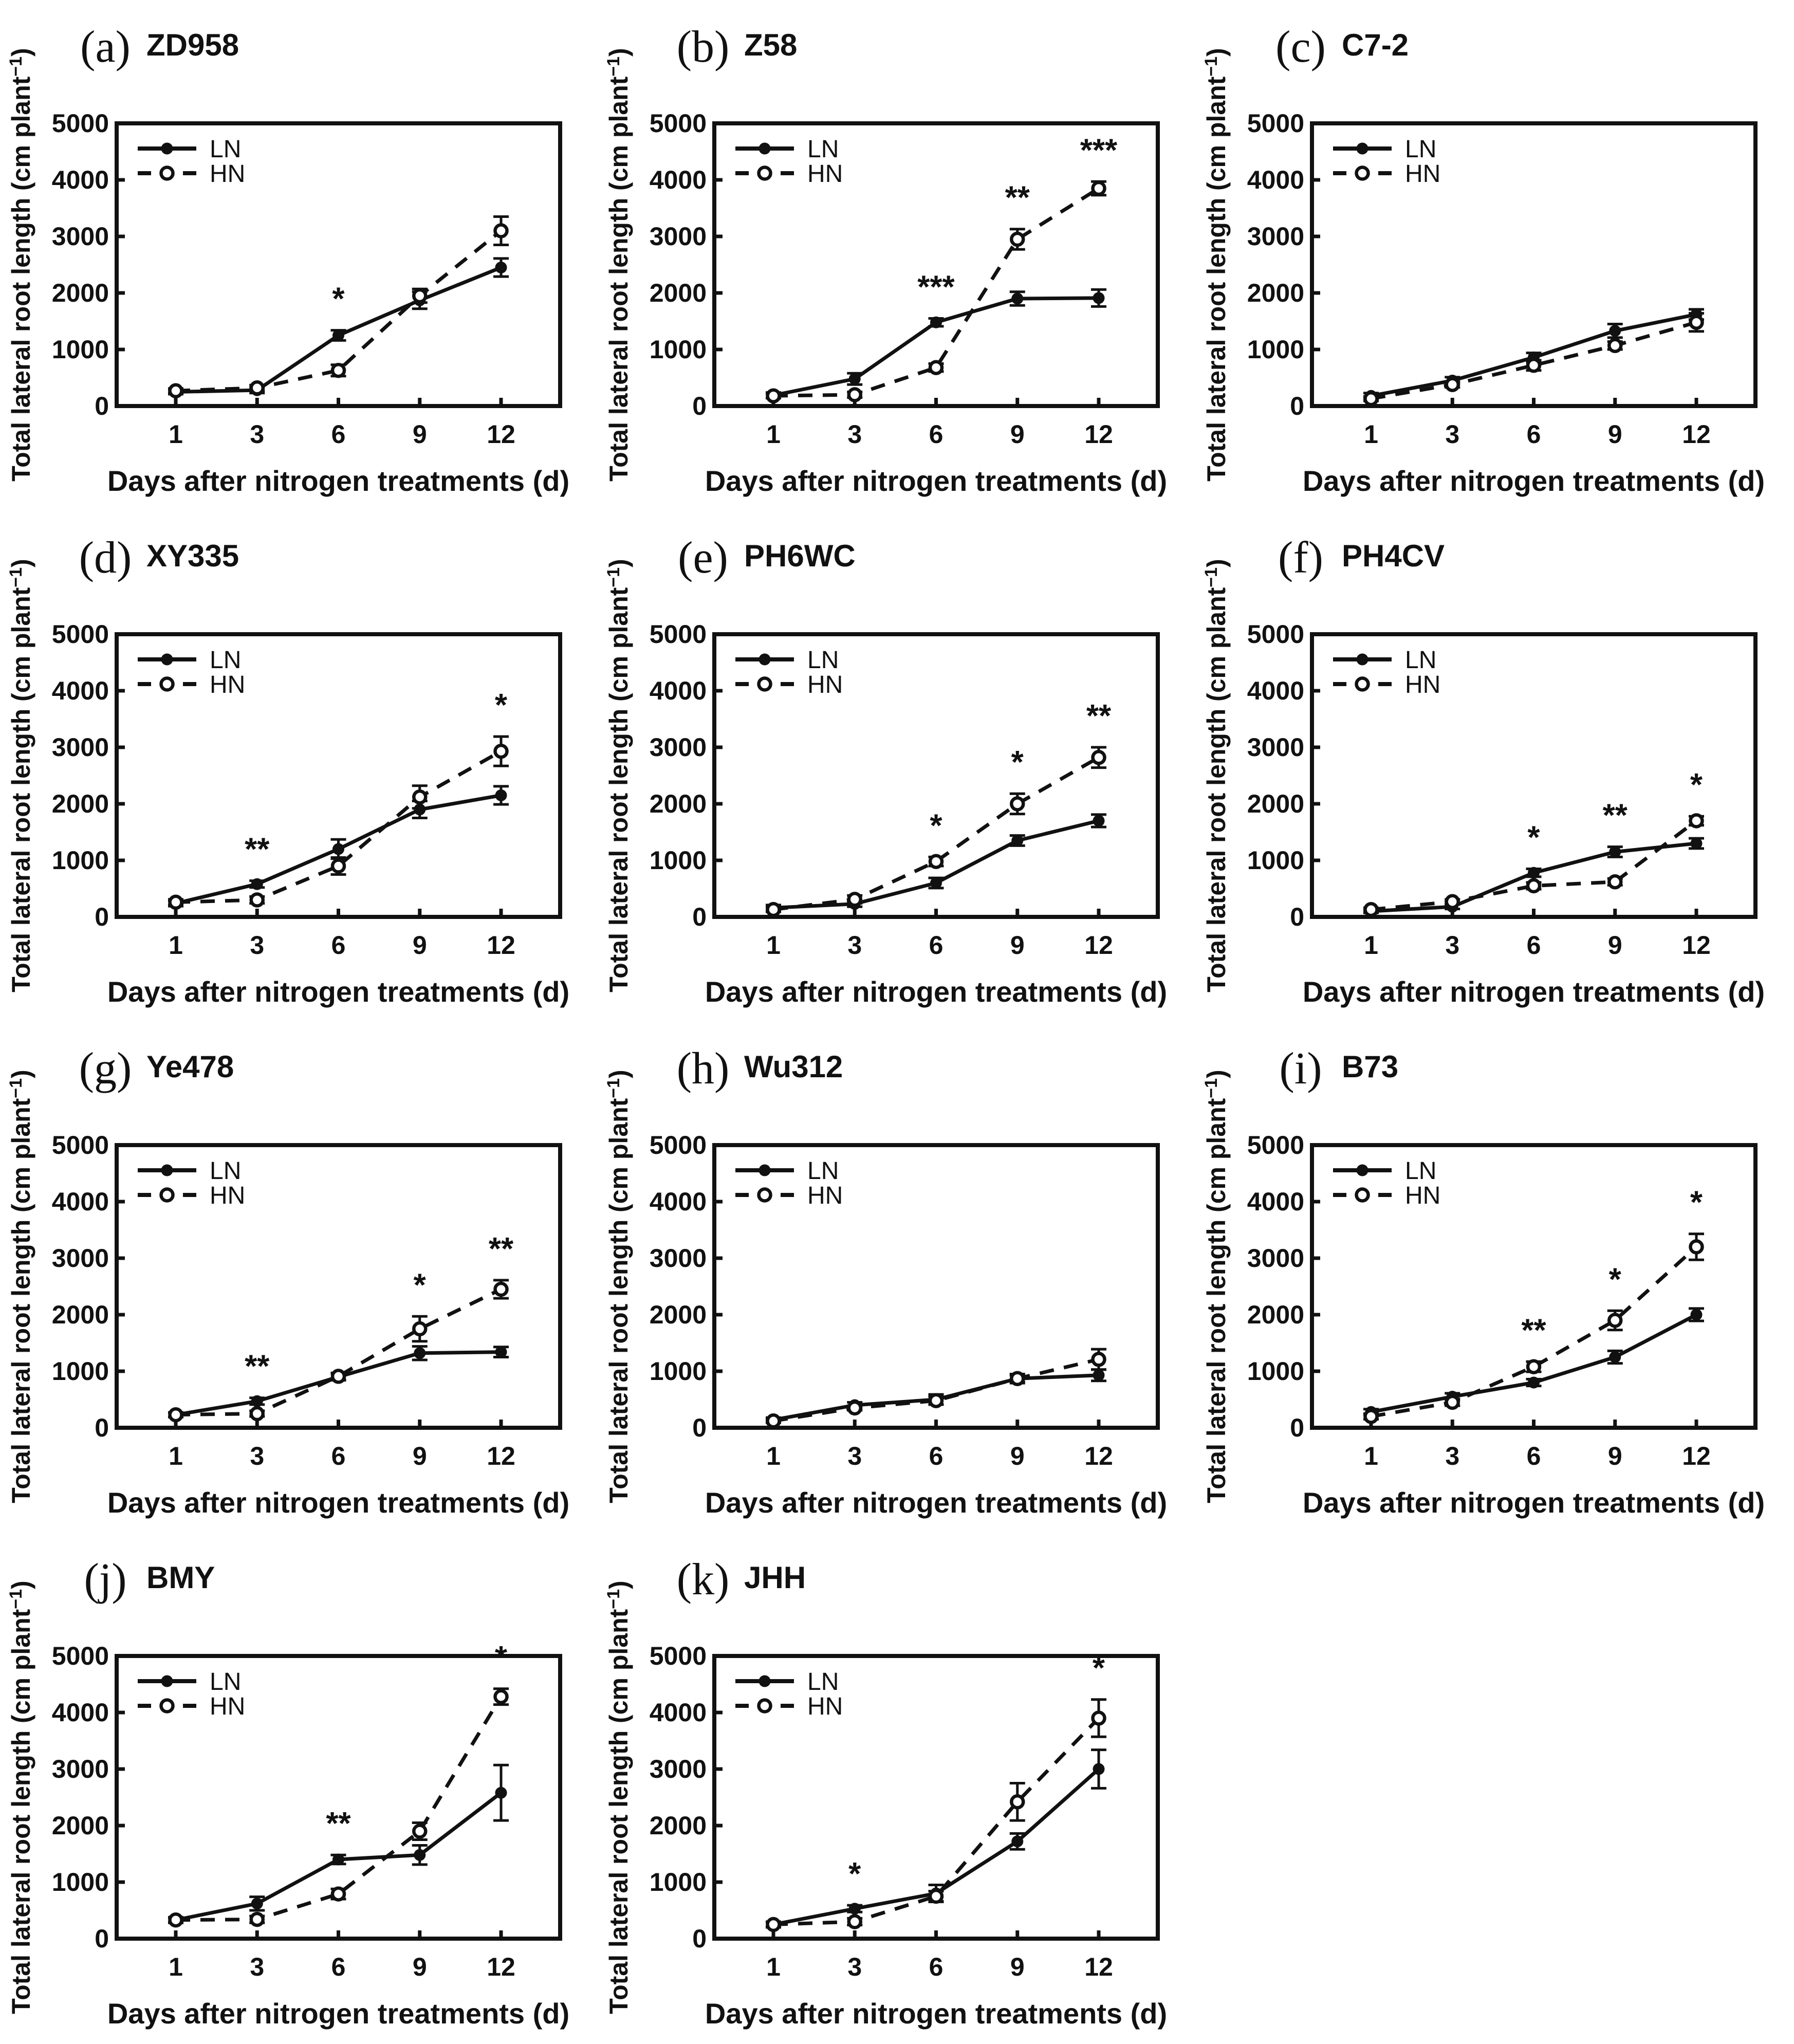 This screenshot has width=1794, height=2044. Describe the element at coordinates (105, 1069) in the screenshot. I see `panel-letter: (g)` at that location.